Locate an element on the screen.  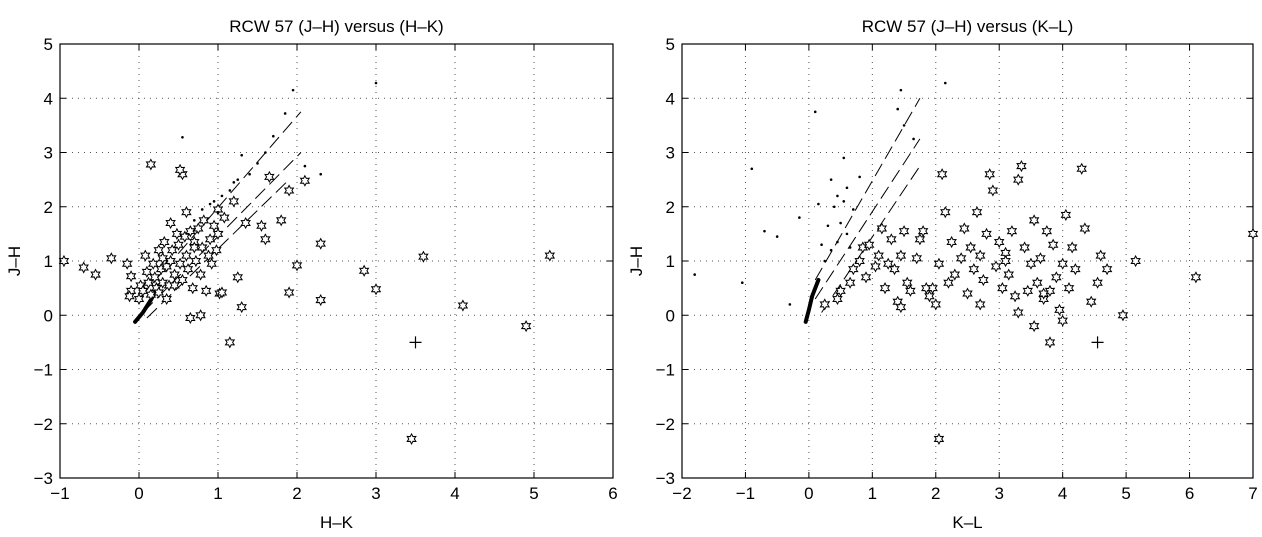
y-tick-label: −2 is located at coordinates (665, 424).